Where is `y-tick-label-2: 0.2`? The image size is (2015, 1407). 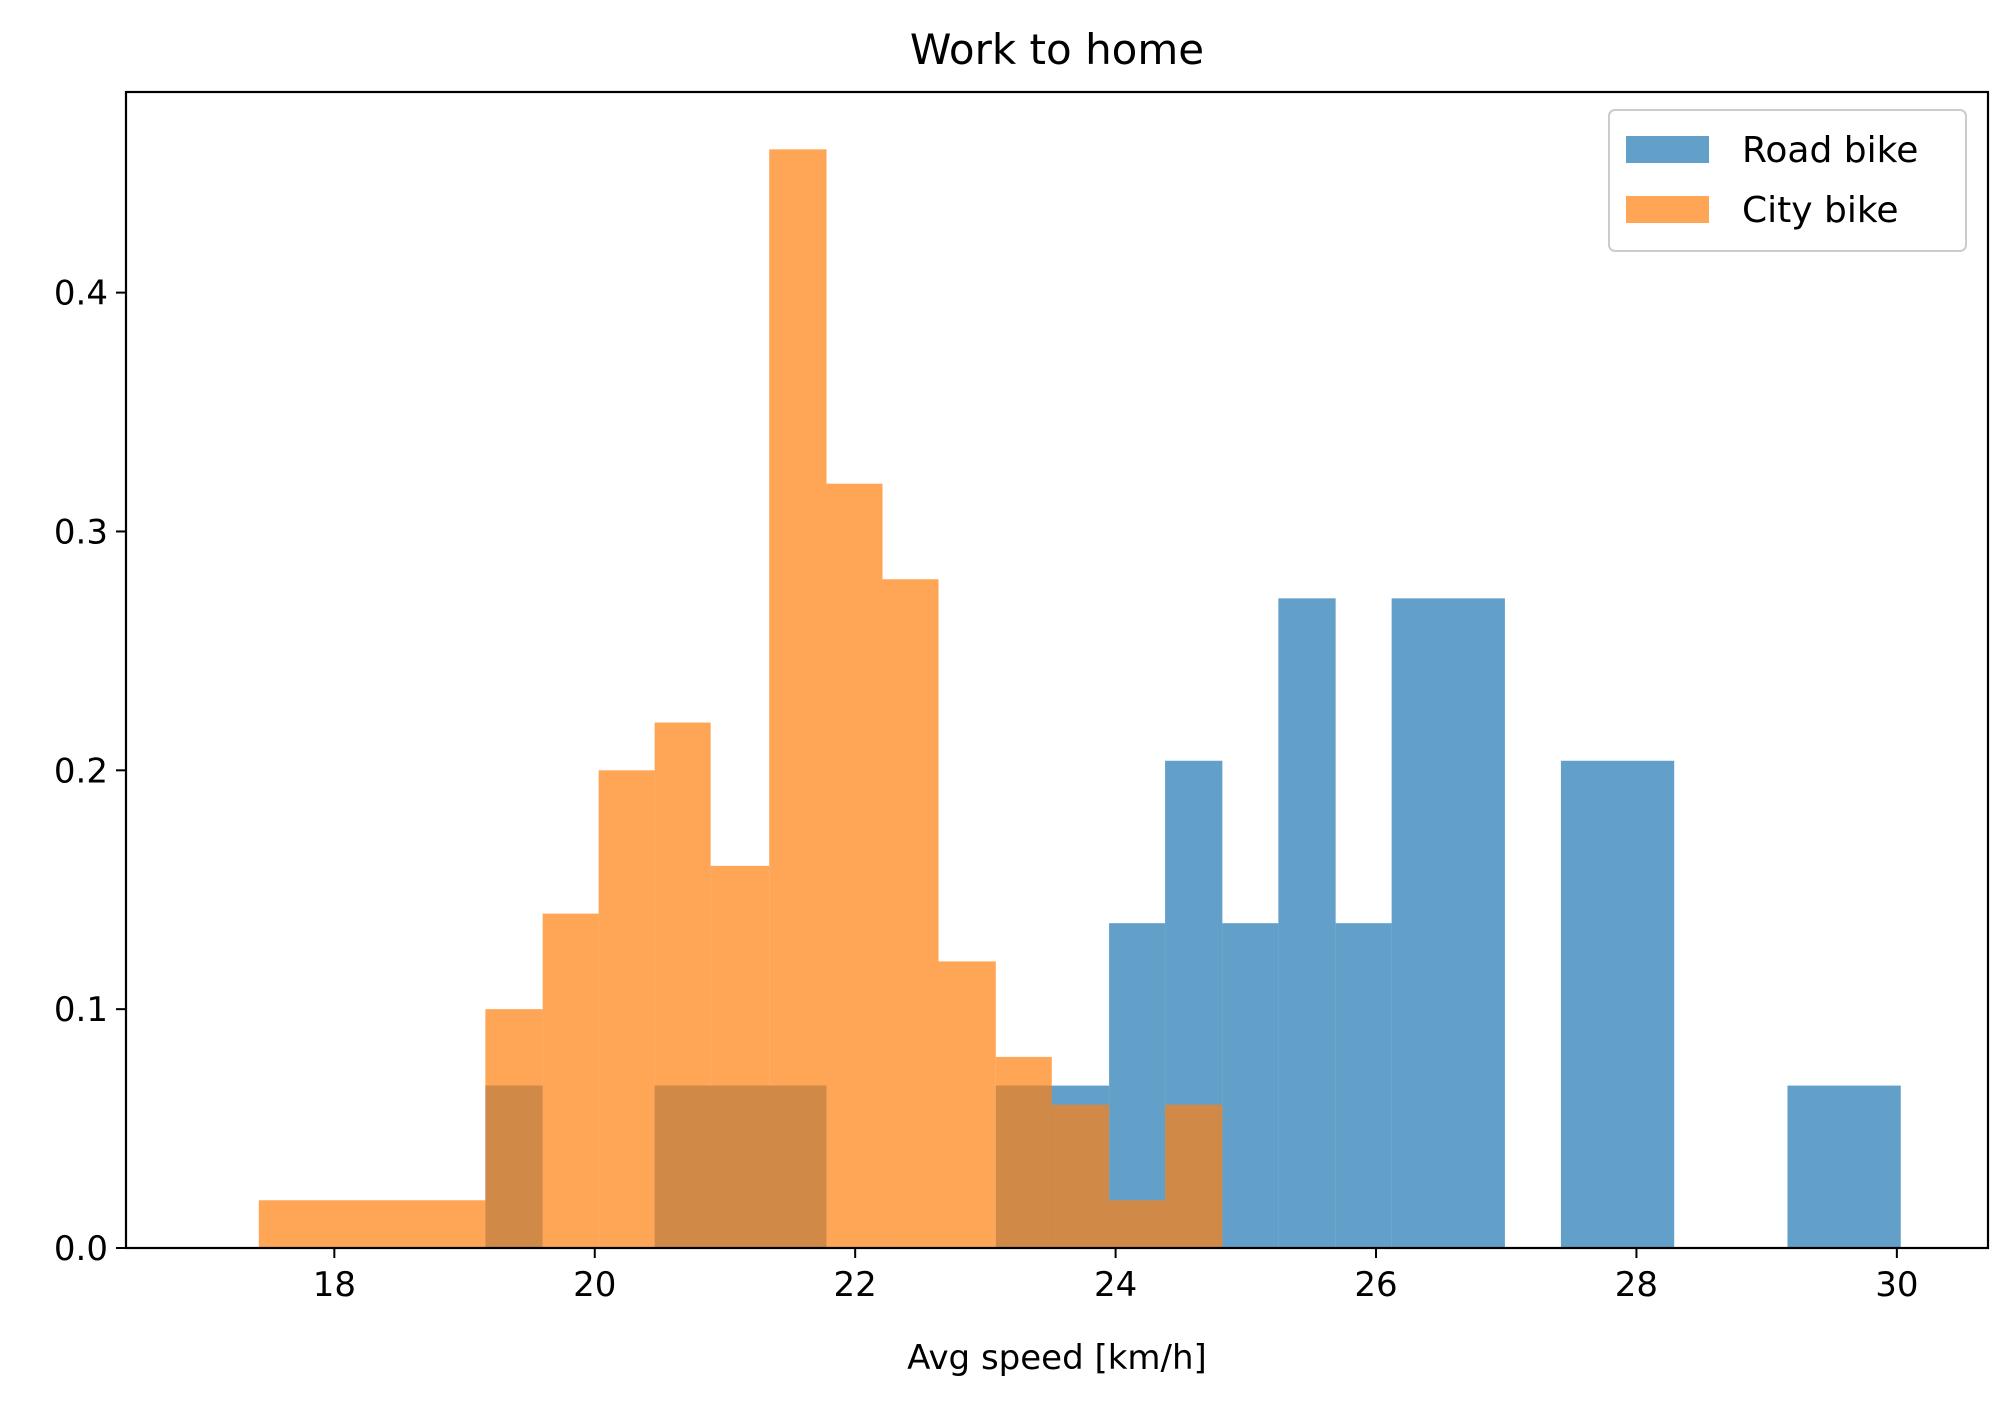 y-tick-label-2: 0.2 is located at coordinates (81, 771).